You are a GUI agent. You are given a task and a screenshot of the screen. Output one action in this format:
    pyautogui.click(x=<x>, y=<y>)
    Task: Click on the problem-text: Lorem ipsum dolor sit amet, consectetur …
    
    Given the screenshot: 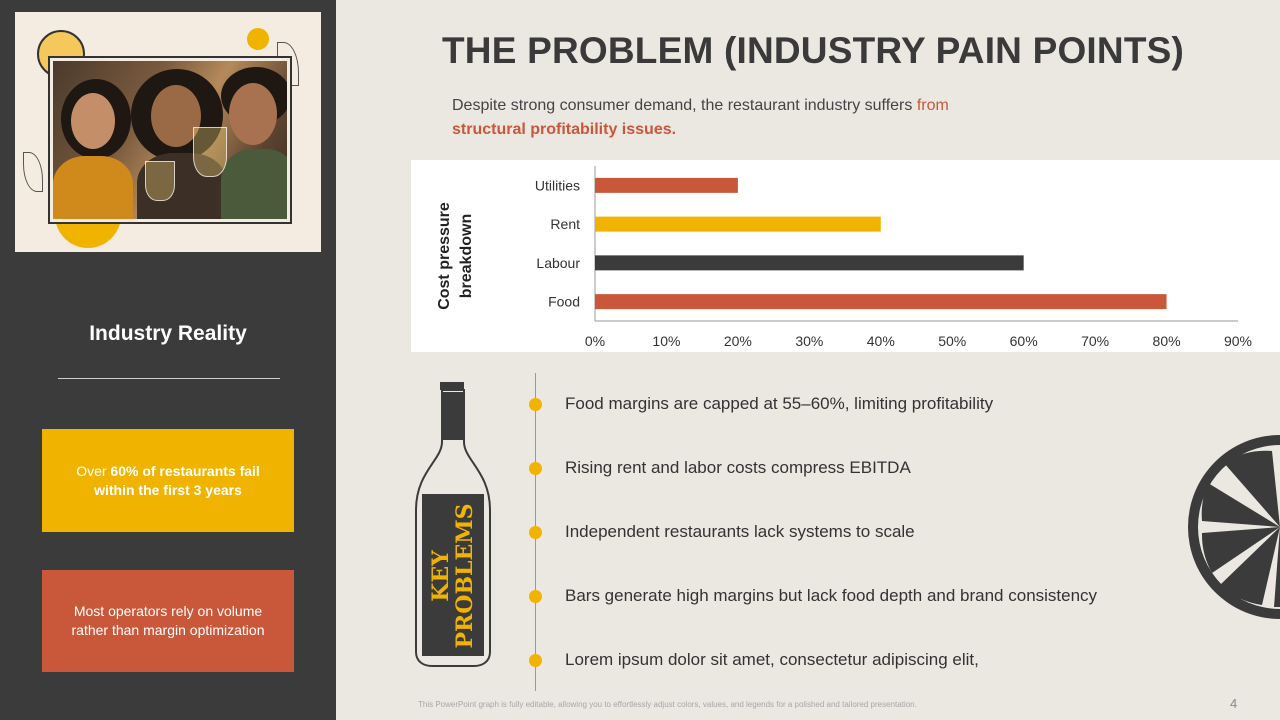 What is the action you would take?
    pyautogui.click(x=772, y=659)
    